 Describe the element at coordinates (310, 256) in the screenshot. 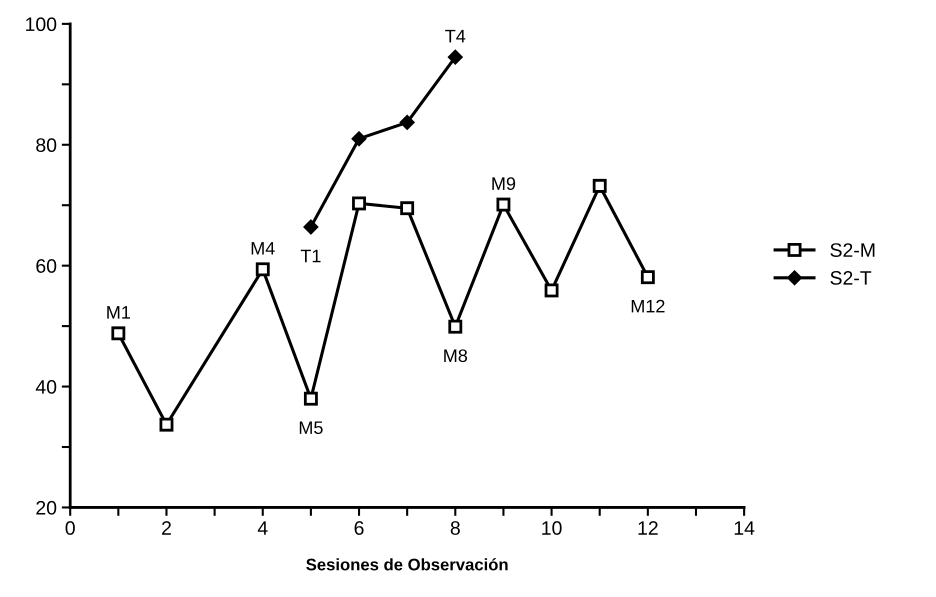

I see `annotation: T1` at that location.